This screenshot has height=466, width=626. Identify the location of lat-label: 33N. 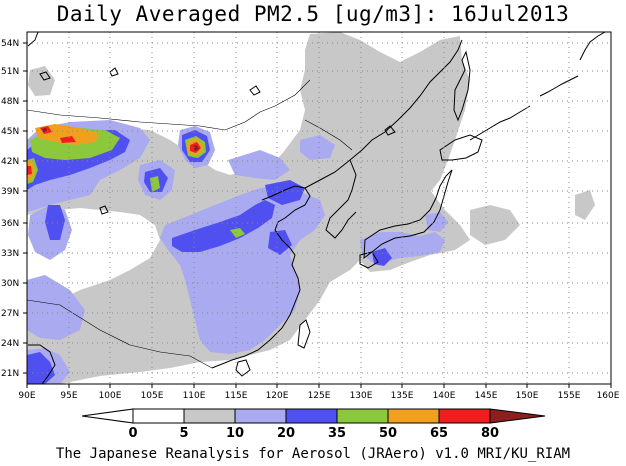
(10, 254).